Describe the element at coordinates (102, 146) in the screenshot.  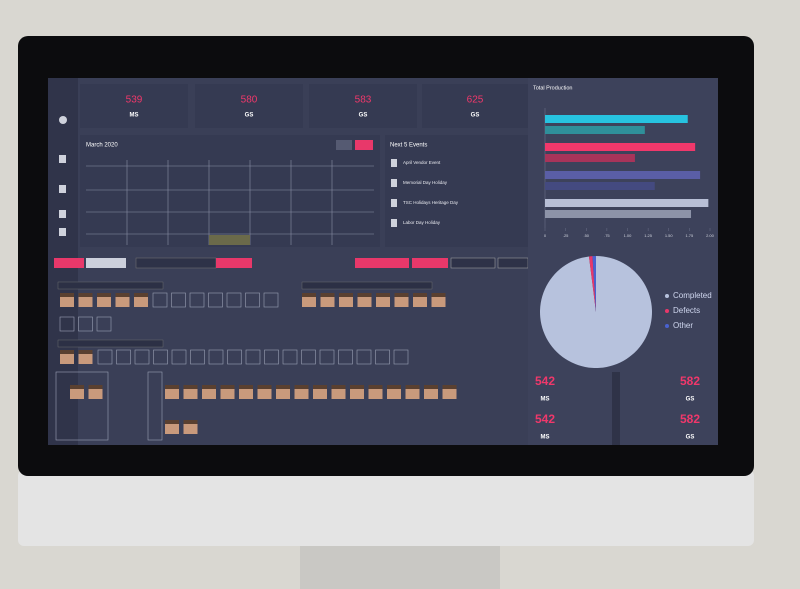
I see `calendar-title: March 2020` at that location.